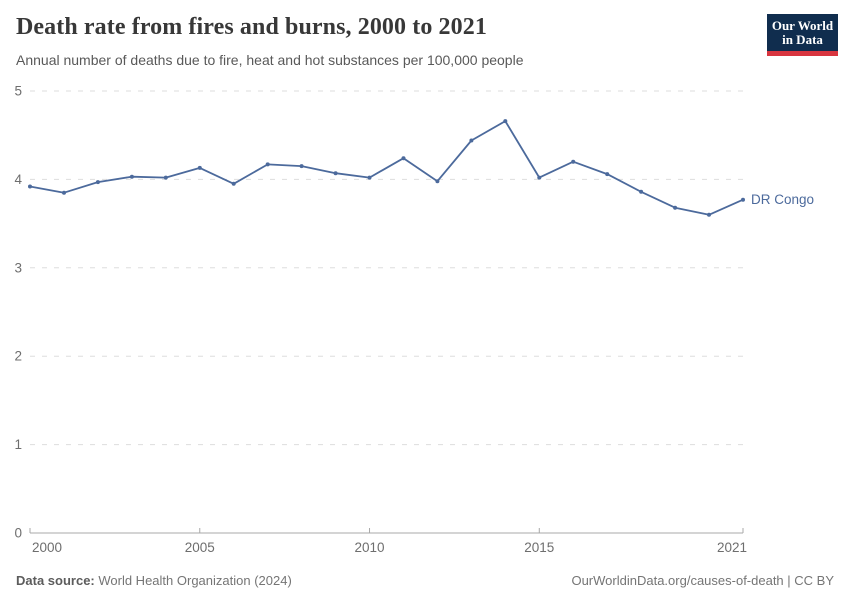 The width and height of the screenshot is (850, 600). Describe the element at coordinates (743, 199) in the screenshot. I see `data-point-2021` at that location.